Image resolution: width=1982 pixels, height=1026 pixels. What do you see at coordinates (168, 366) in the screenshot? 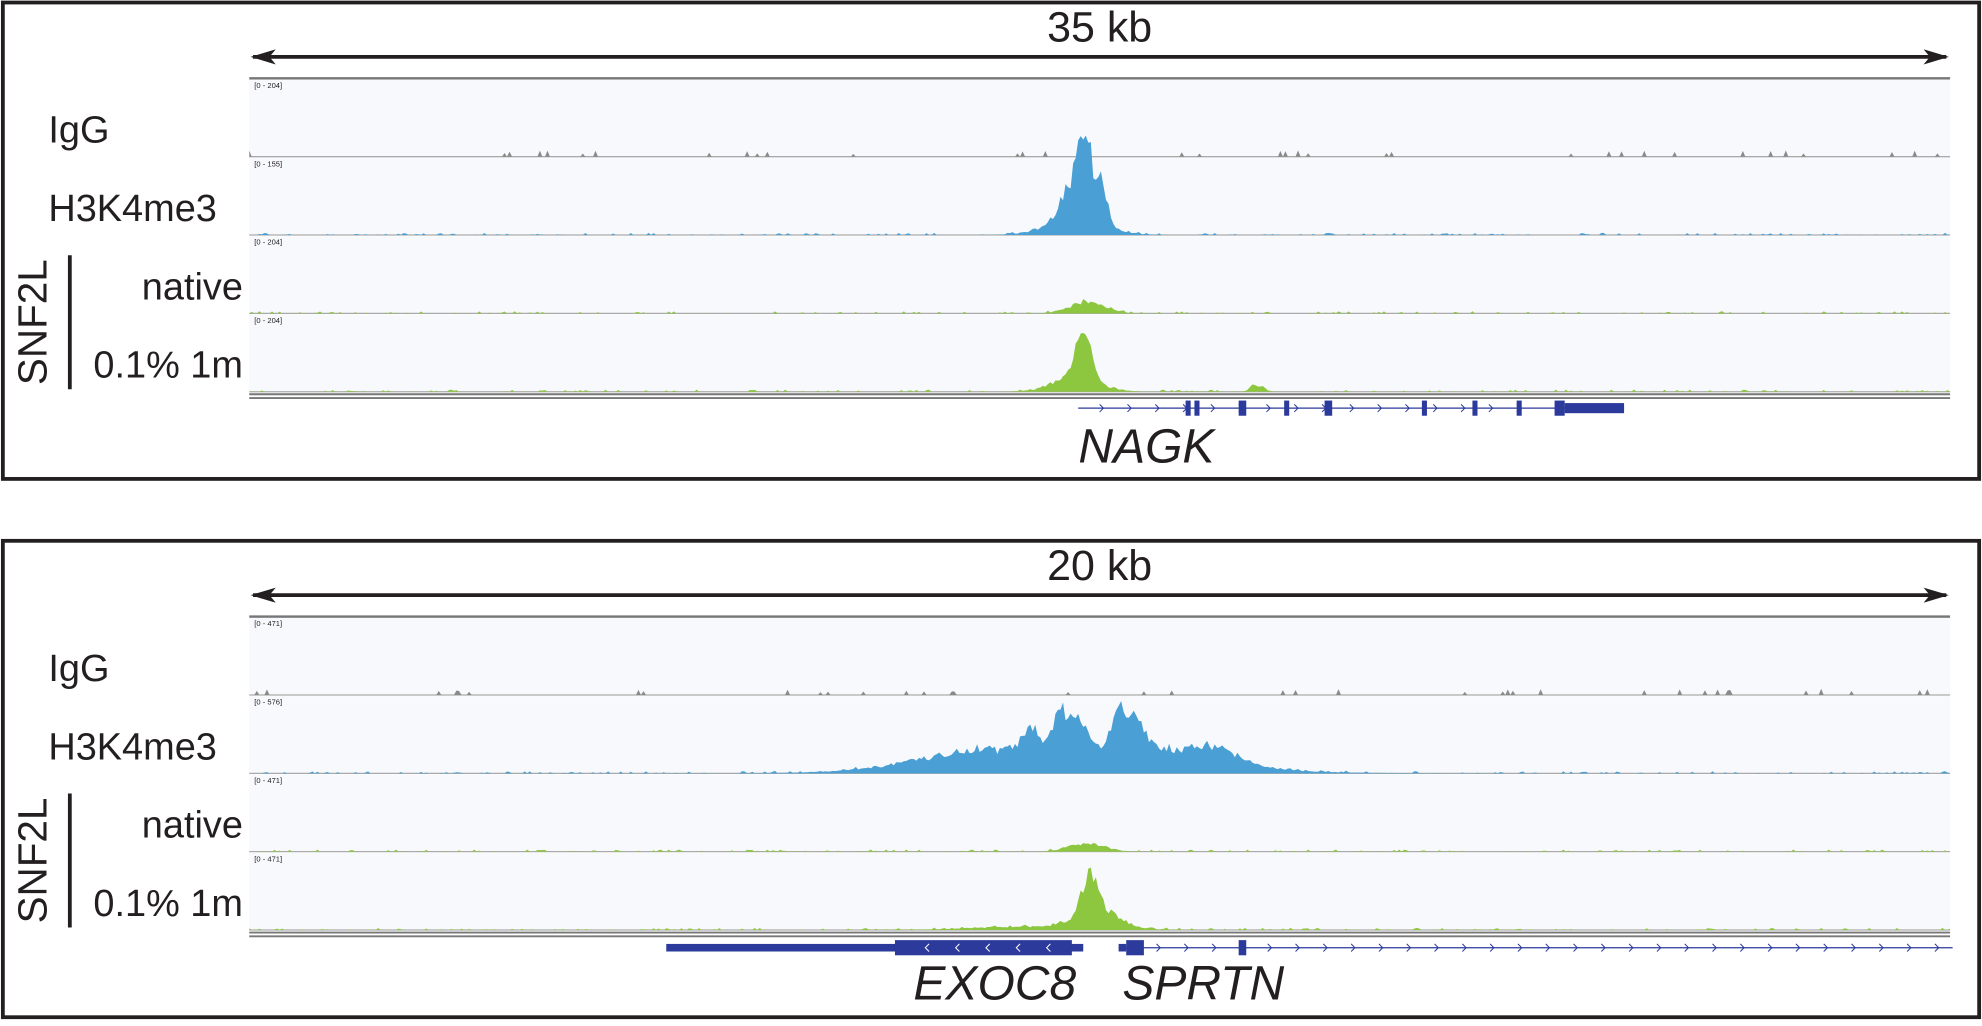
I see `track-label: 0.1% 1m` at bounding box center [168, 366].